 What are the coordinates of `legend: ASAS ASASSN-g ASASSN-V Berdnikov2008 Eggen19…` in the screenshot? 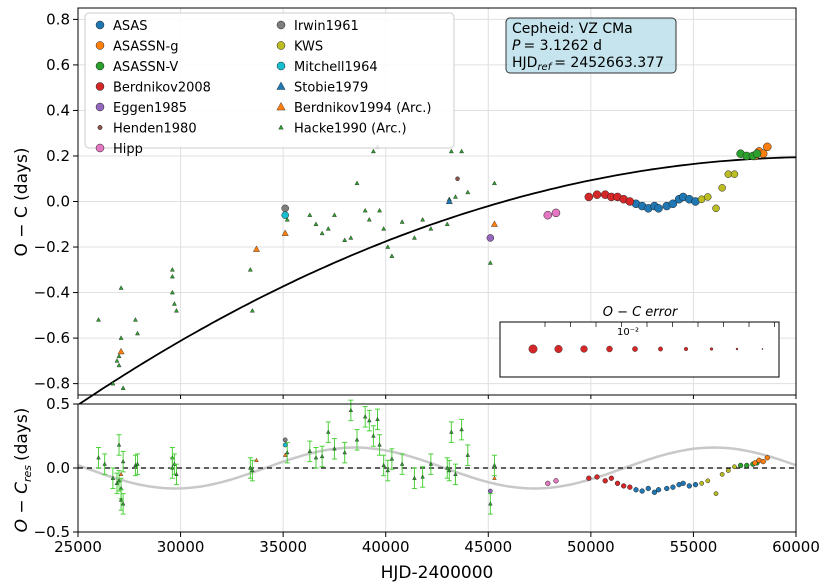 It's located at (269, 84).